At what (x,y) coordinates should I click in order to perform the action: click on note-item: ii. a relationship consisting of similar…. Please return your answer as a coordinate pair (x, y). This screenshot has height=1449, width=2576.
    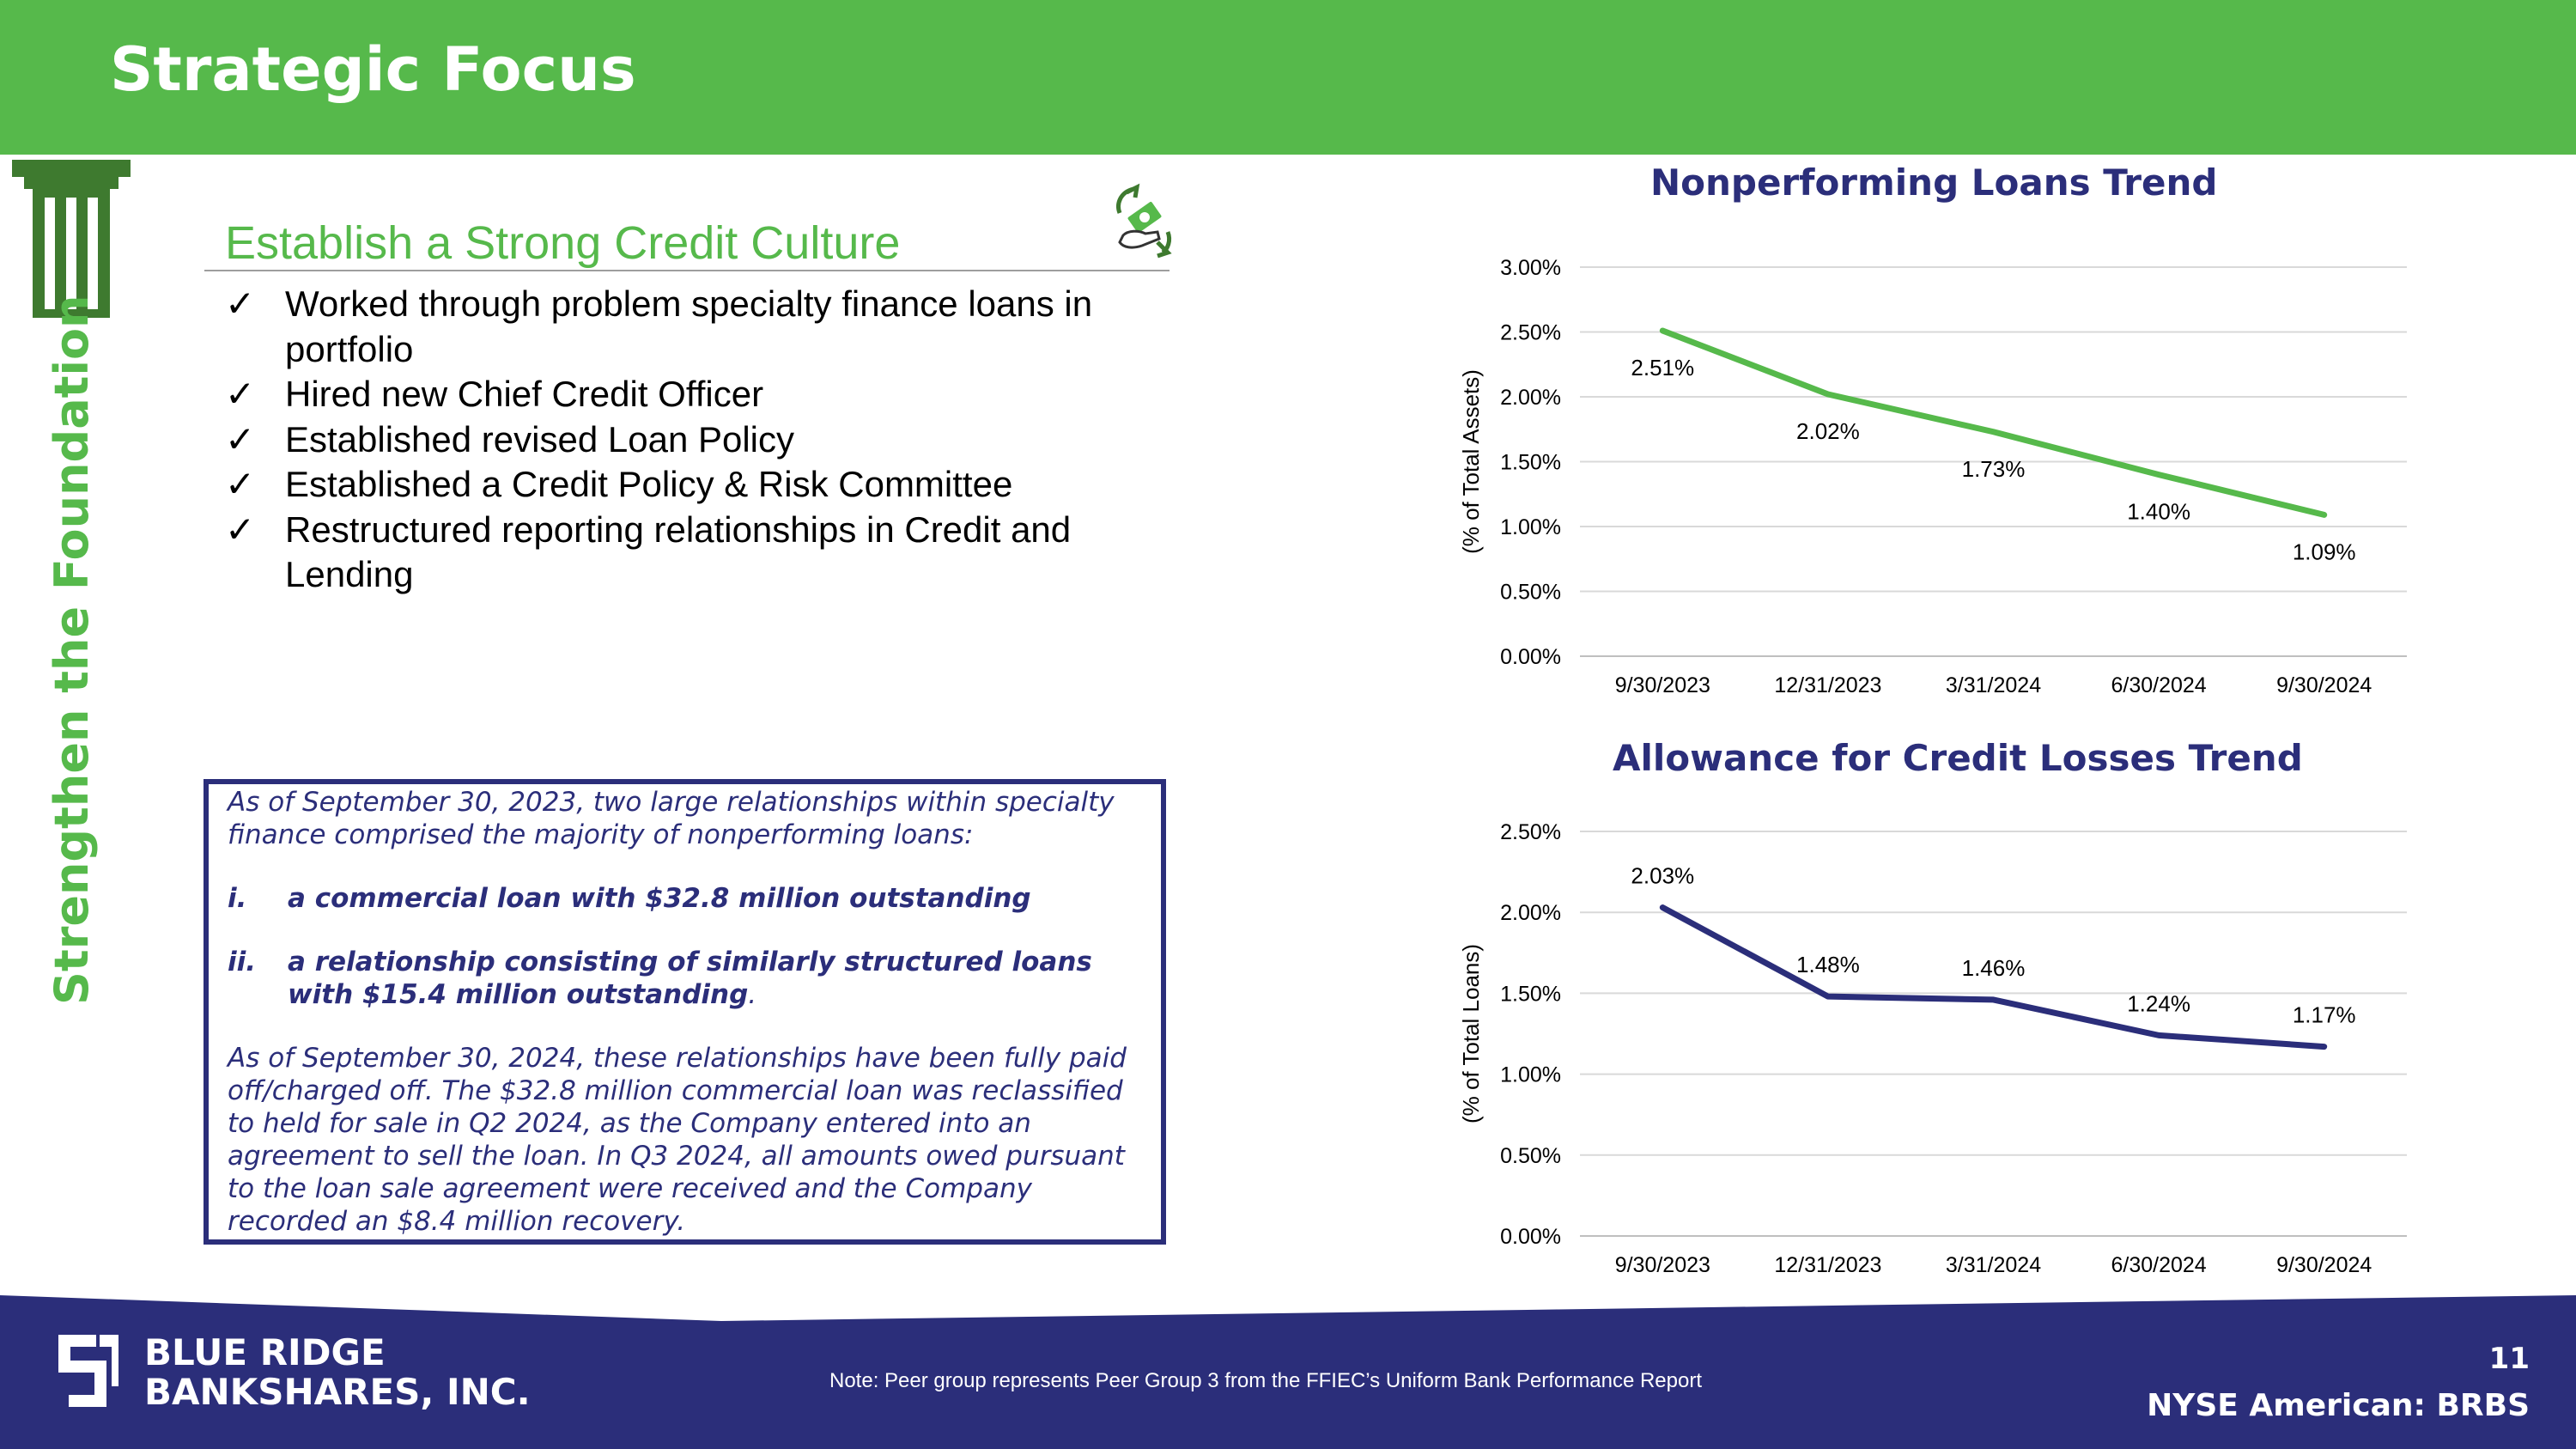
    Looking at the image, I should click on (682, 978).